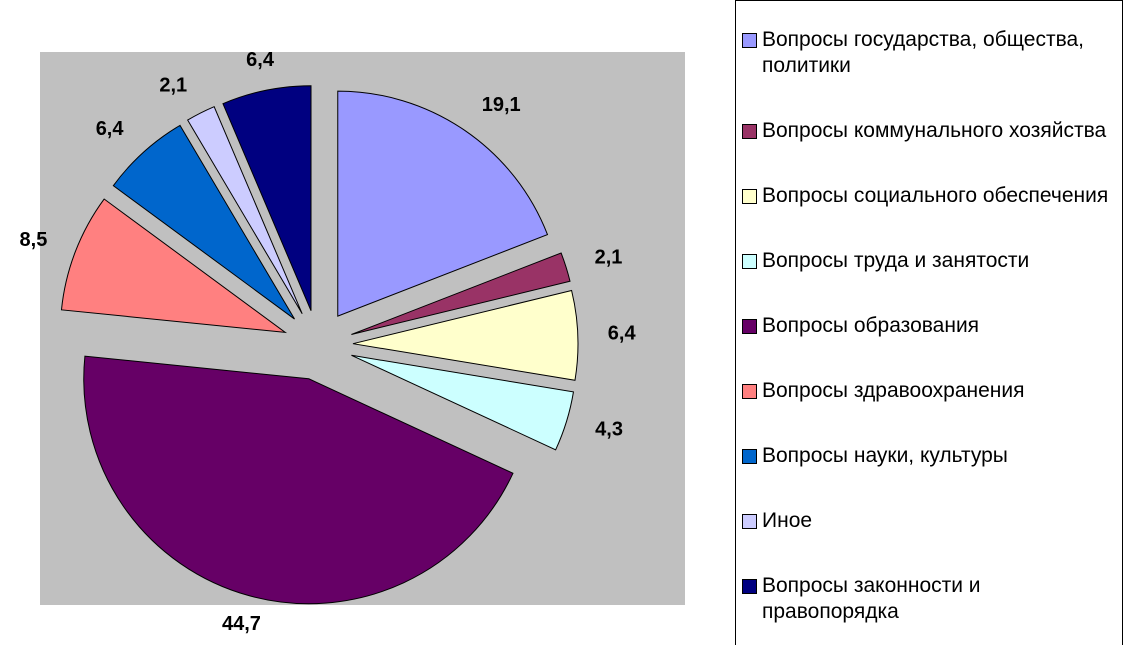 The image size is (1124, 645). I want to click on legend-entry: Иное, so click(930, 521).